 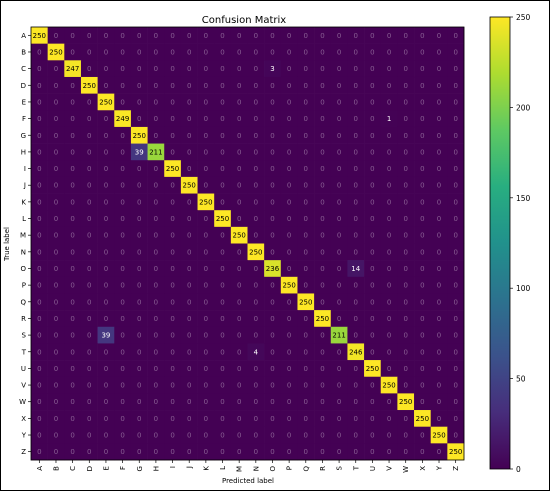 I want to click on cell-value-B-S: 0, so click(x=339, y=52).